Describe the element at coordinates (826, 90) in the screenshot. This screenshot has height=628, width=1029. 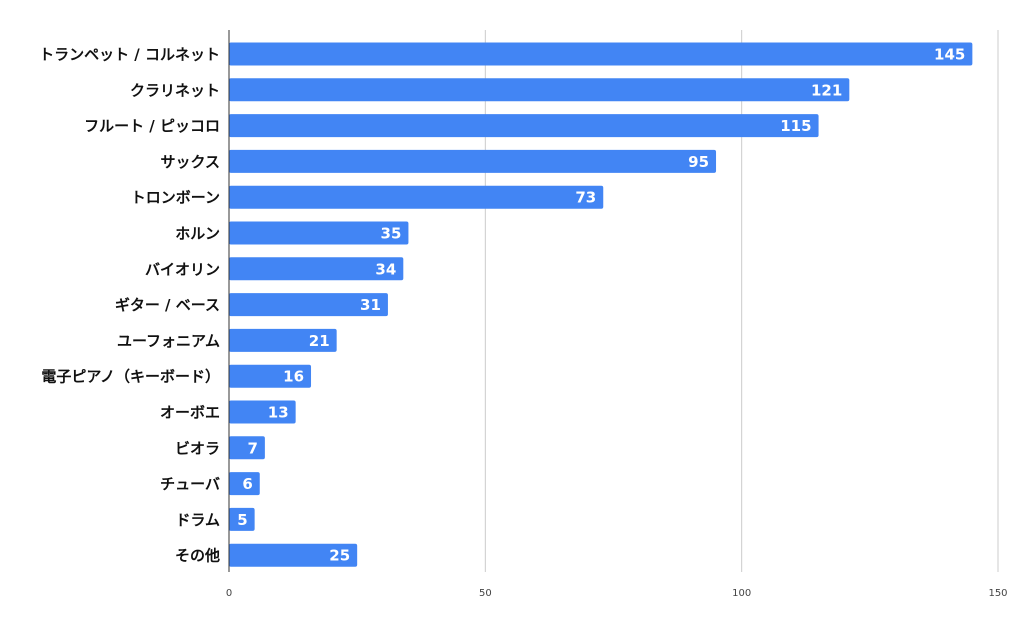
I see `bar-value-label: 121` at that location.